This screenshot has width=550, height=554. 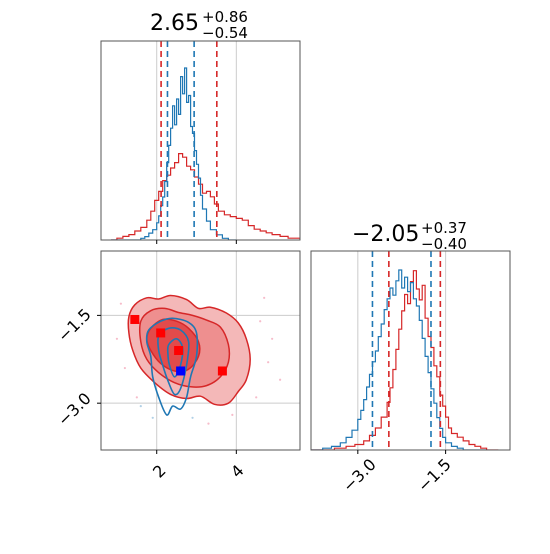 I want to click on histogram-param-0-series, so click(x=205, y=140).